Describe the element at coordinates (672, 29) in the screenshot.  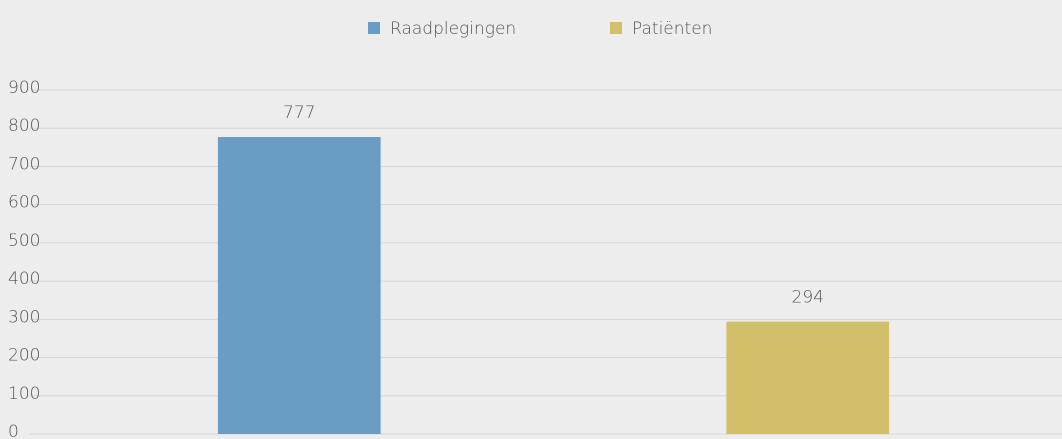
I see `legend-label: Patiënten` at that location.